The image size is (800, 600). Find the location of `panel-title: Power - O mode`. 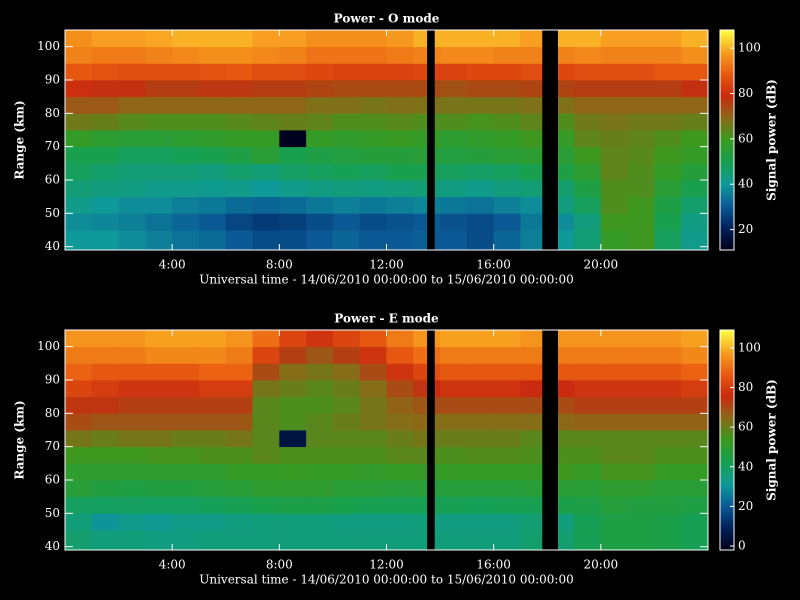

panel-title: Power - O mode is located at coordinates (387, 19).